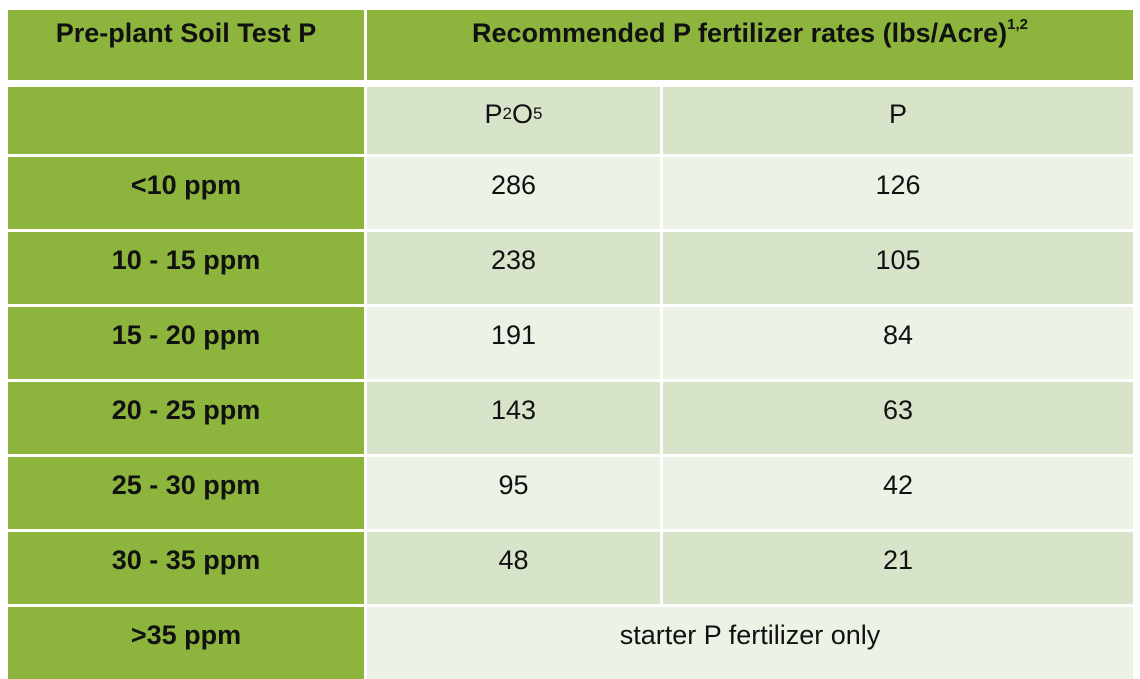 The height and width of the screenshot is (679, 1140). I want to click on table-row-last: >35 ppm starter P fertilizer only, so click(570, 643).